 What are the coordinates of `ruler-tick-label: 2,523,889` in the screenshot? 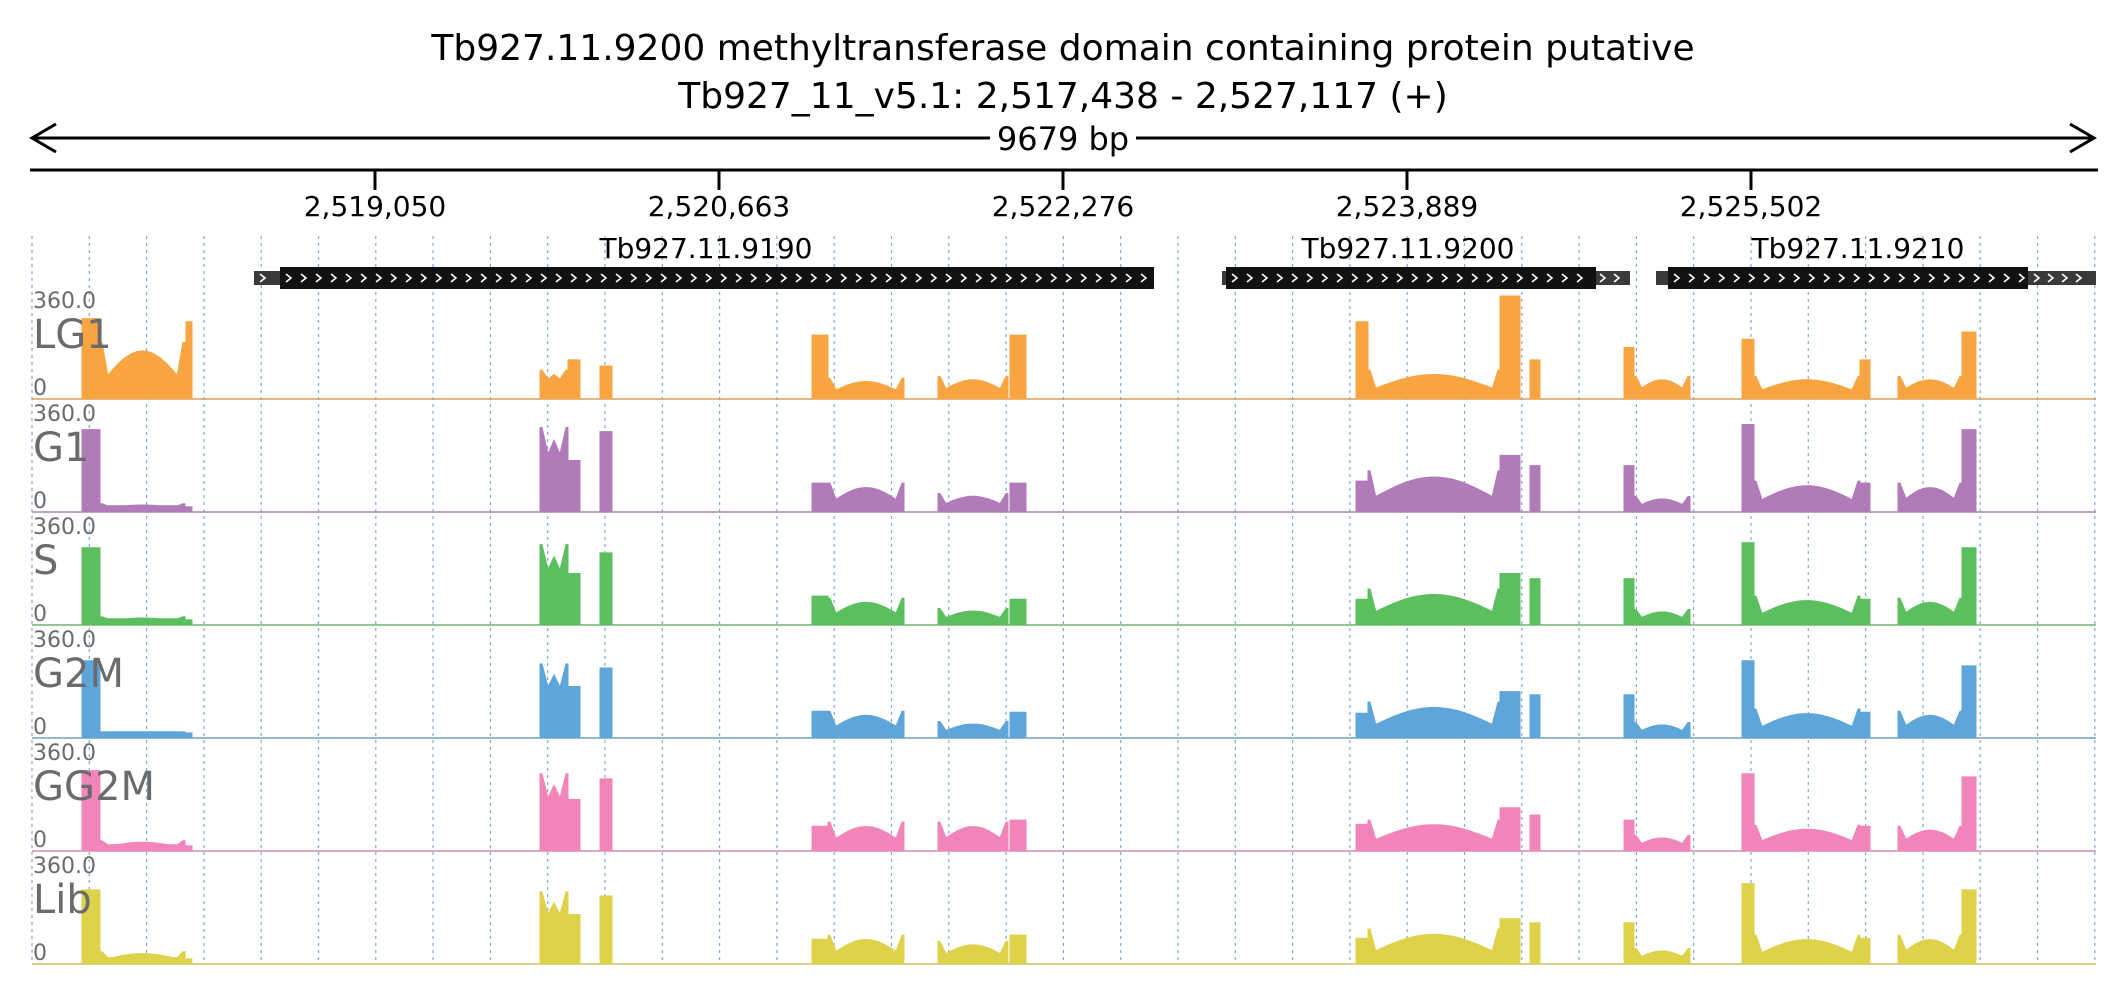 It's located at (1407, 206).